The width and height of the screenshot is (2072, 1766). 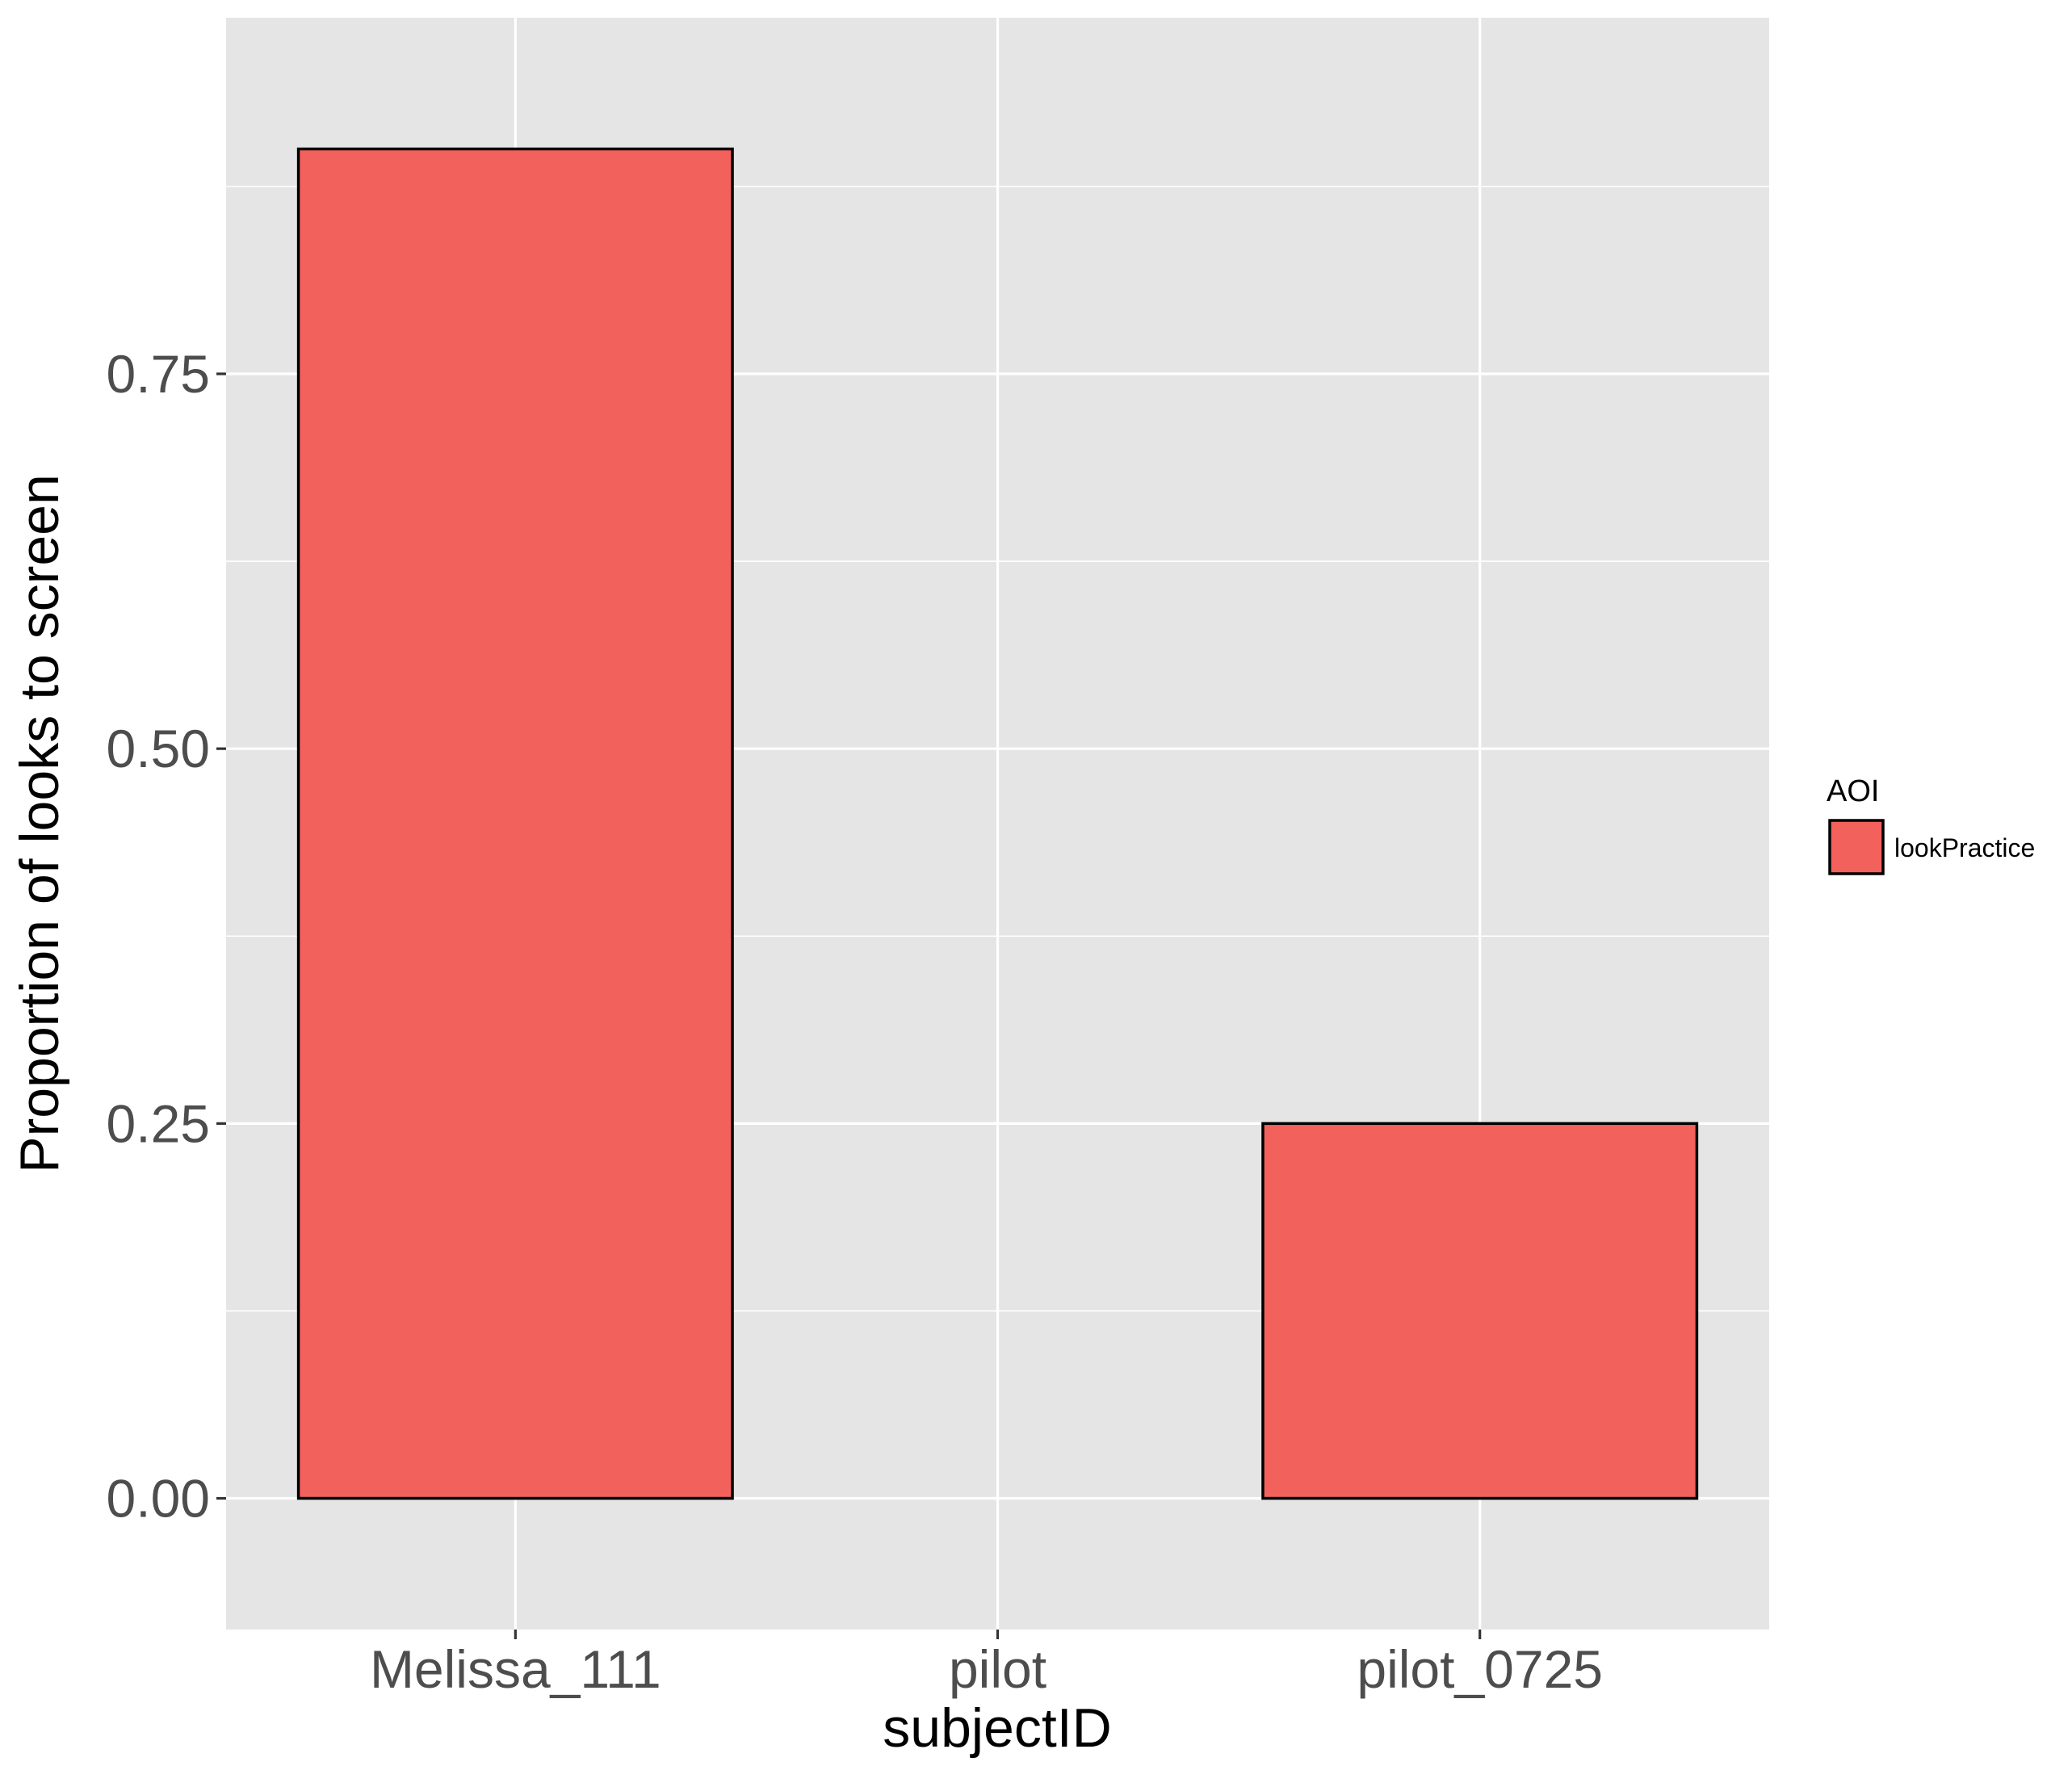 What do you see at coordinates (1480, 1669) in the screenshot?
I see `x-tick-label: pilot_0725` at bounding box center [1480, 1669].